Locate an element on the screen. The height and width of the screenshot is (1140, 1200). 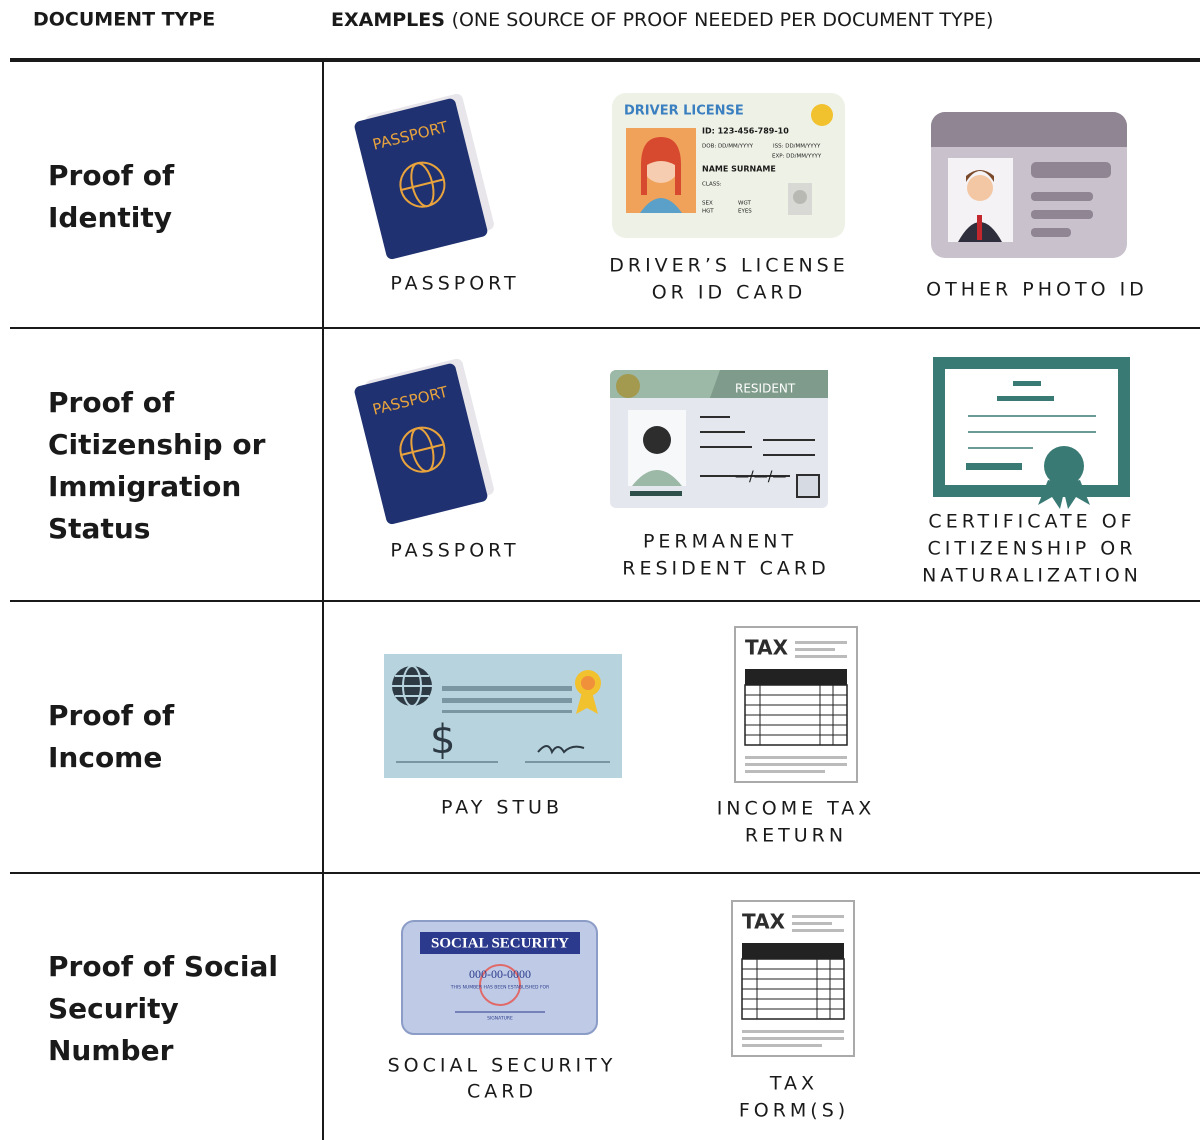
icon-text: 000-00-0000 is located at coordinates (500, 974).